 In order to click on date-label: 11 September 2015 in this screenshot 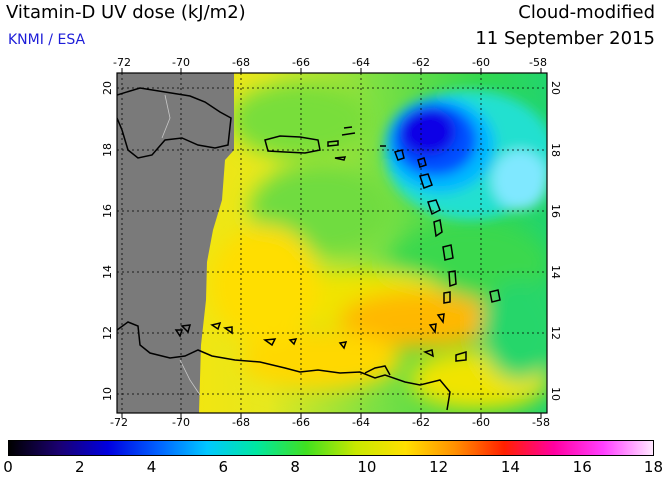, I will do `click(565, 38)`.